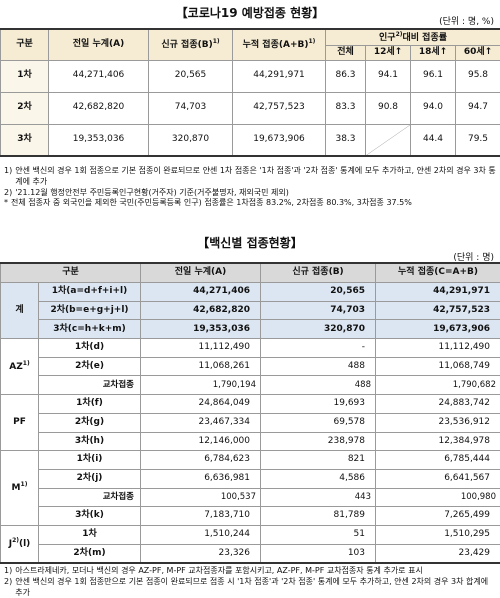 The image size is (500, 598). I want to click on value-cell: 23,326, so click(201, 553).